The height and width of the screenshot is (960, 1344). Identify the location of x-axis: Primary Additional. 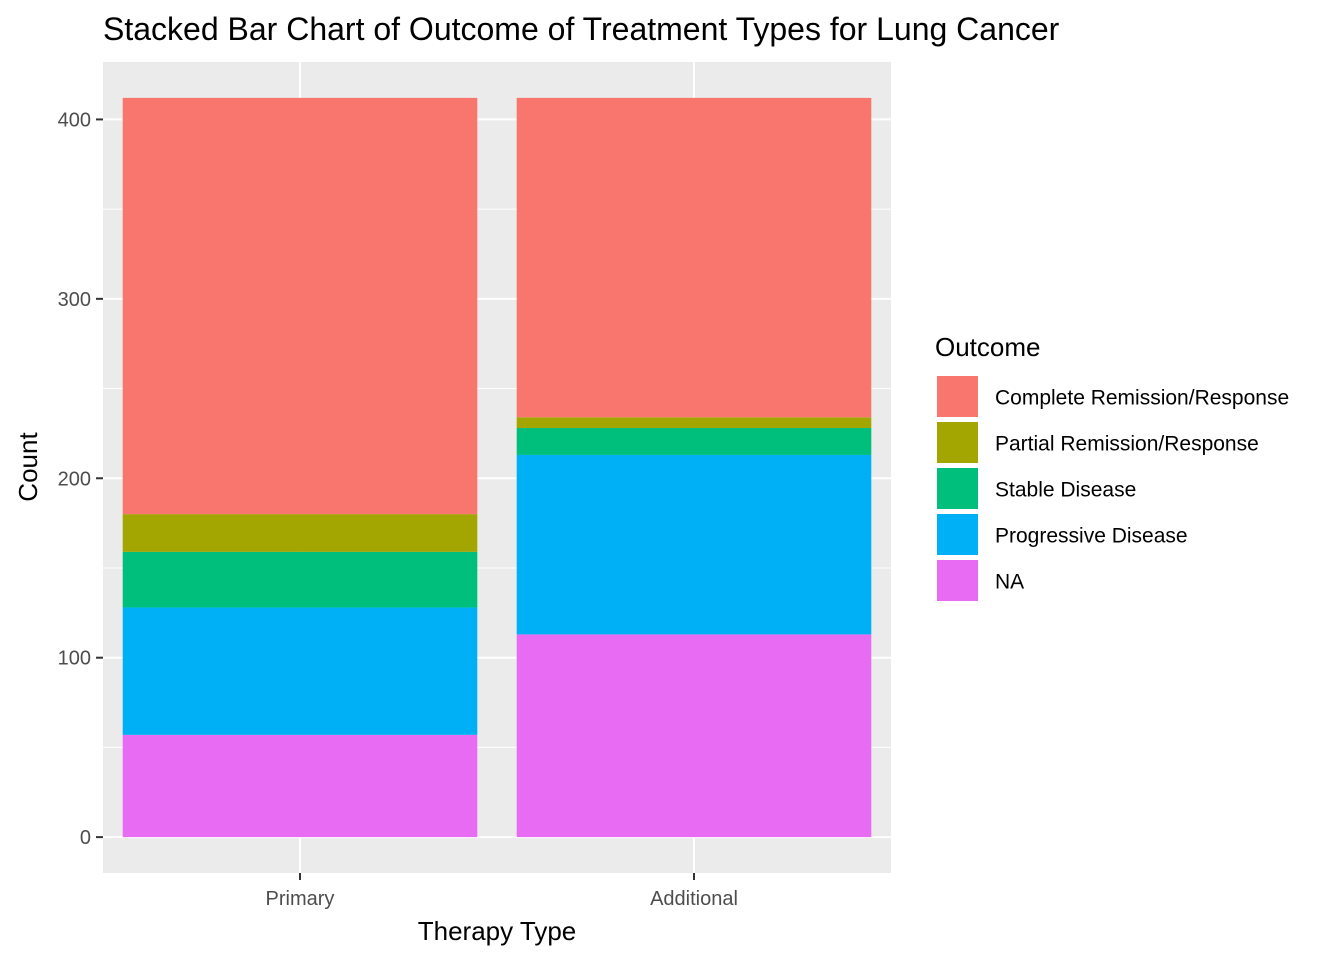
(502, 891).